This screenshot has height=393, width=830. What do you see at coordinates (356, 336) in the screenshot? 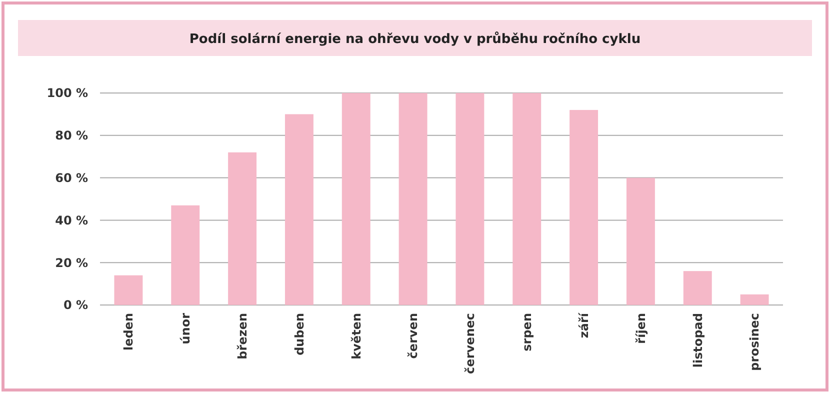
I see `x-tick-label: květen` at bounding box center [356, 336].